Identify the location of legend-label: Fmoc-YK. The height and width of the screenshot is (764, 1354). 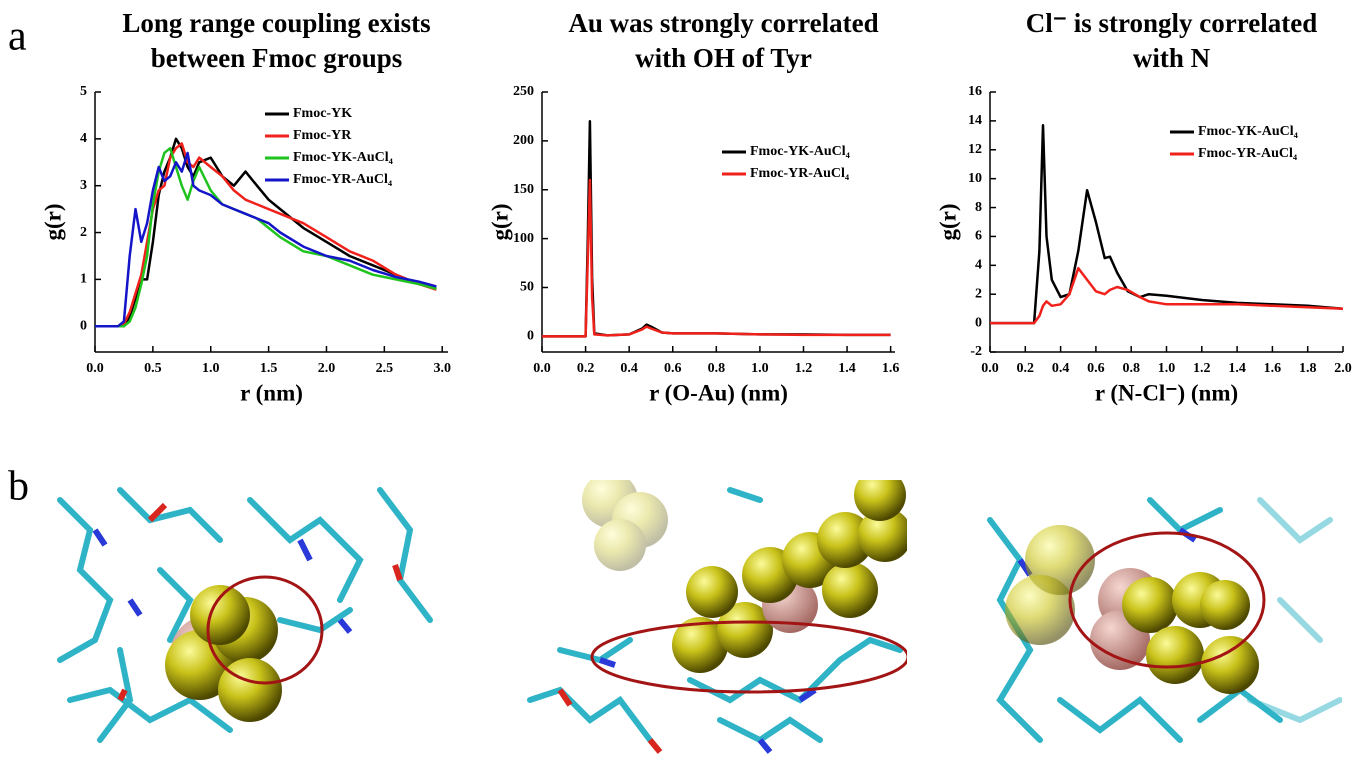
(322, 113).